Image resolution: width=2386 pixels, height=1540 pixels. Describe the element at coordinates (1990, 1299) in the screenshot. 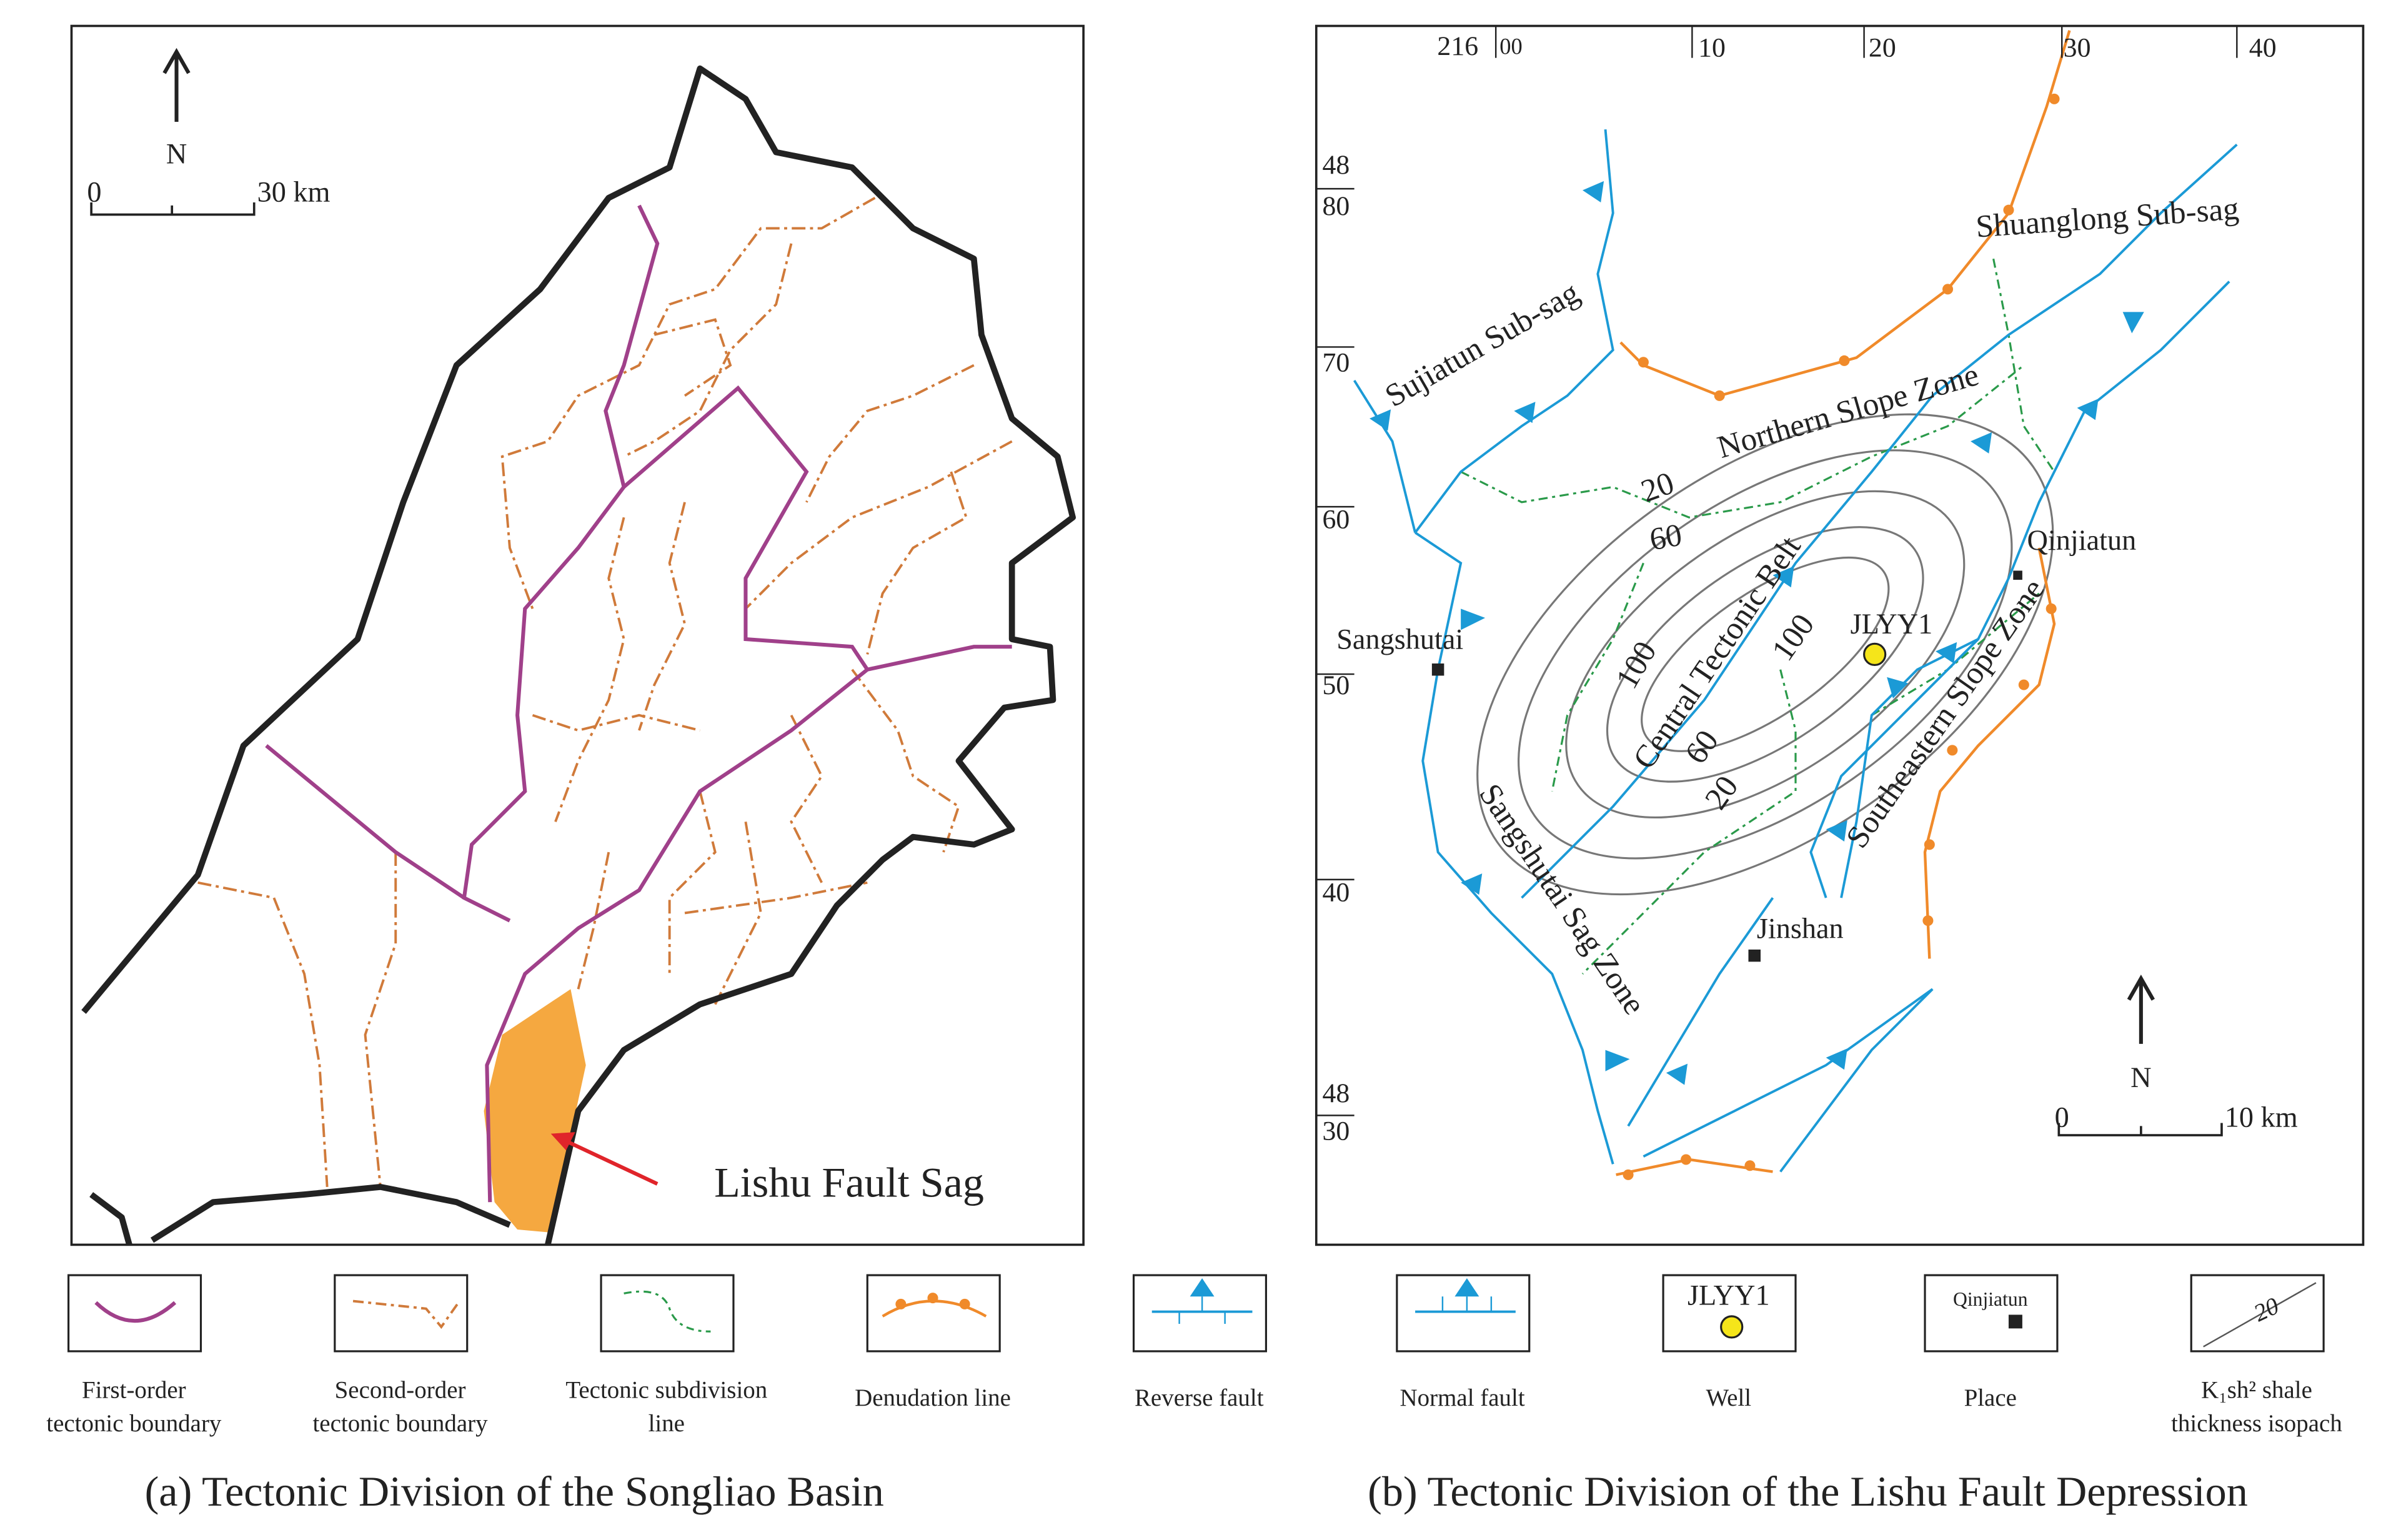

I see `legend-sample-text: Qinjiatun` at that location.